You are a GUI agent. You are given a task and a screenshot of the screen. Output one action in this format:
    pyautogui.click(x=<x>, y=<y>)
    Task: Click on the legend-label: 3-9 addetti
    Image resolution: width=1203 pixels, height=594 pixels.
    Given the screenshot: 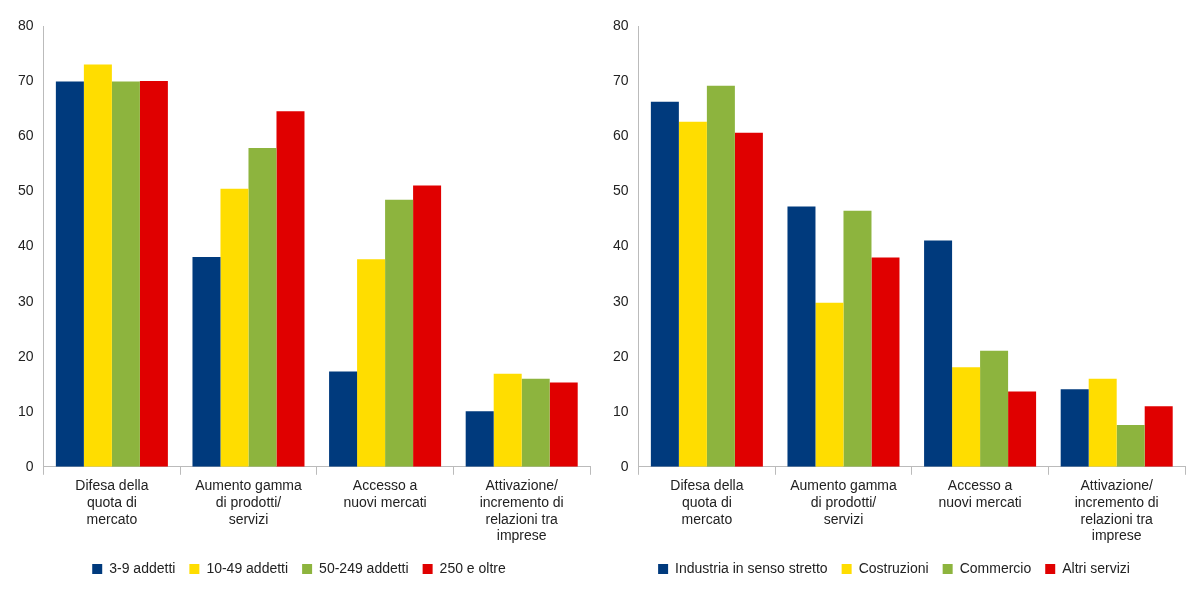 What is the action you would take?
    pyautogui.click(x=142, y=567)
    